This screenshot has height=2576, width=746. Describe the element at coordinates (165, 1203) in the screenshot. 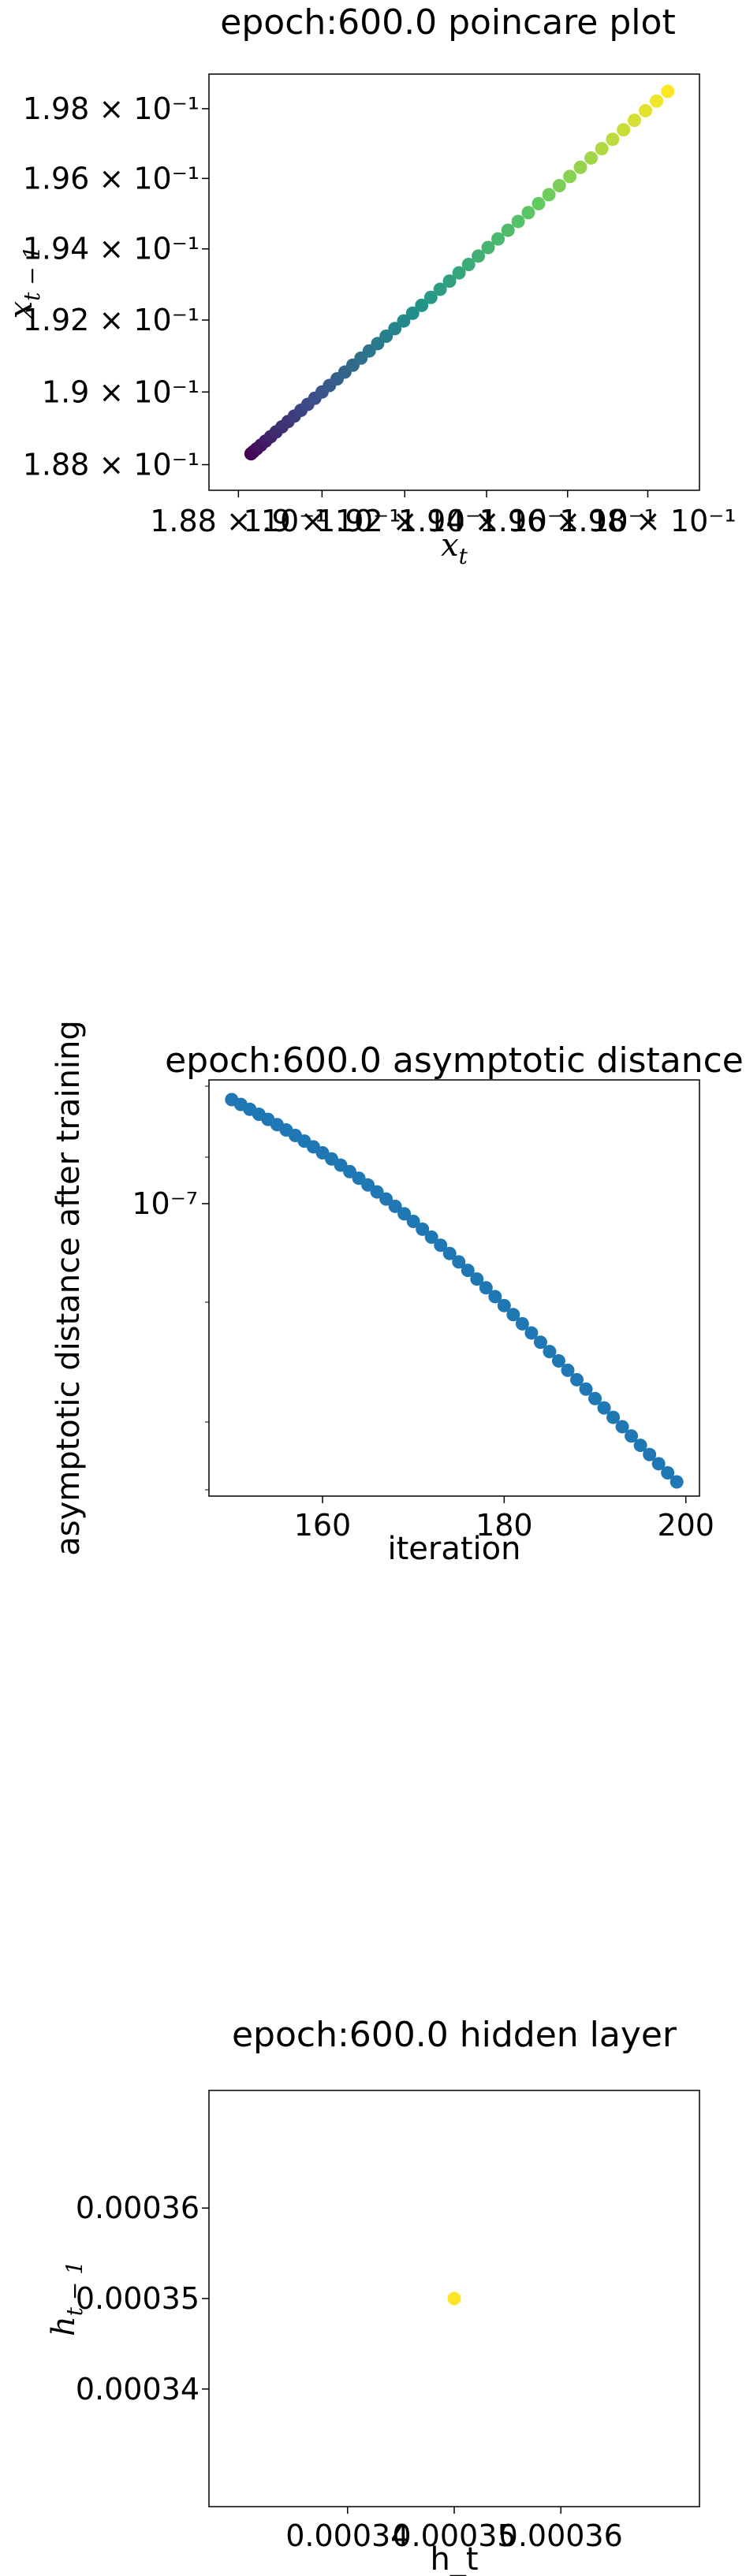

I see `asymptotic-y-tick-label: 10⁻⁷` at that location.